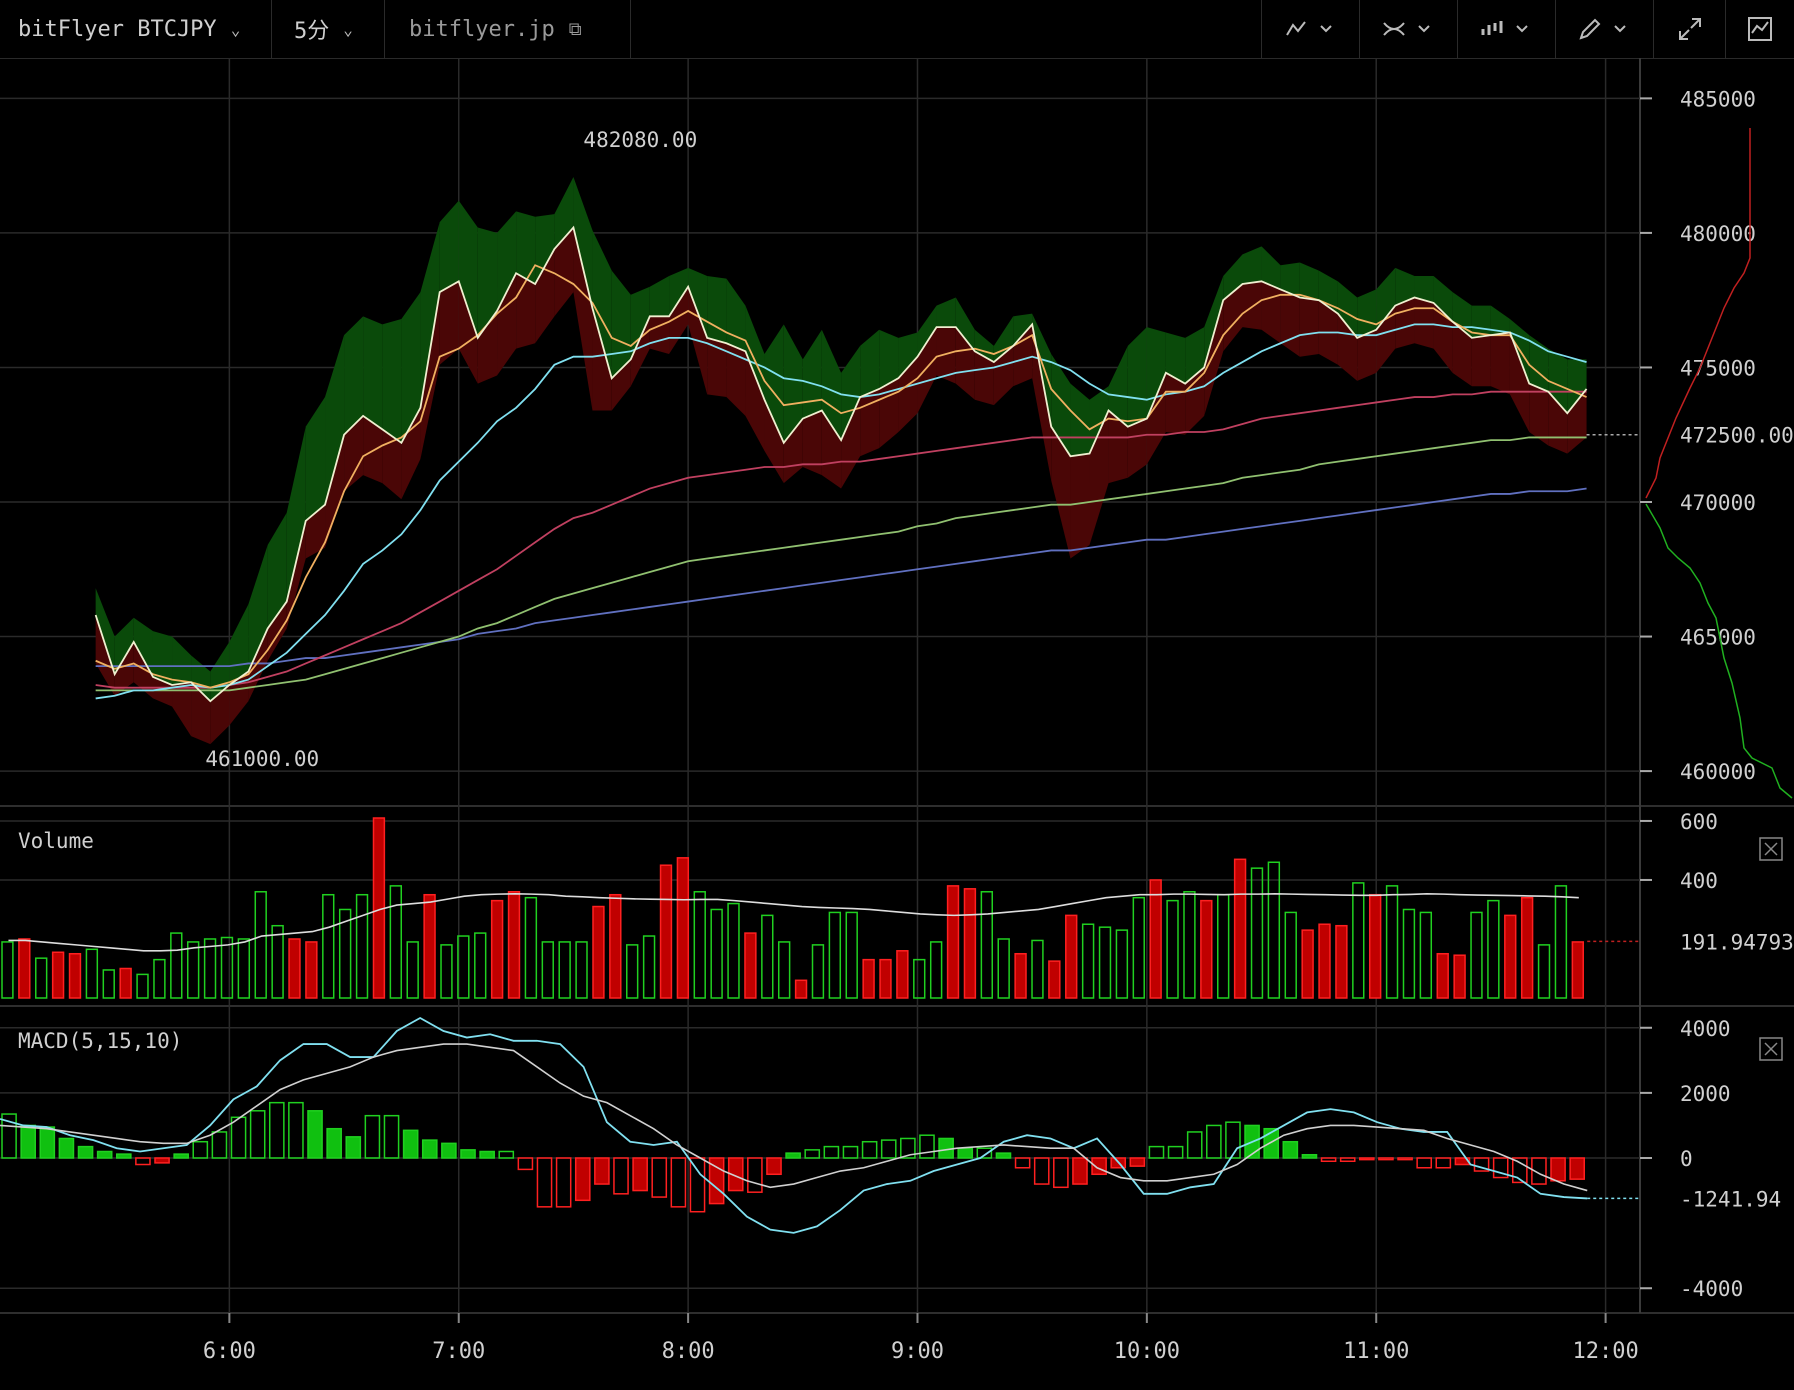 This screenshot has height=1390, width=1794. What do you see at coordinates (1718, 772) in the screenshot?
I see `price-tick-label: 460000` at bounding box center [1718, 772].